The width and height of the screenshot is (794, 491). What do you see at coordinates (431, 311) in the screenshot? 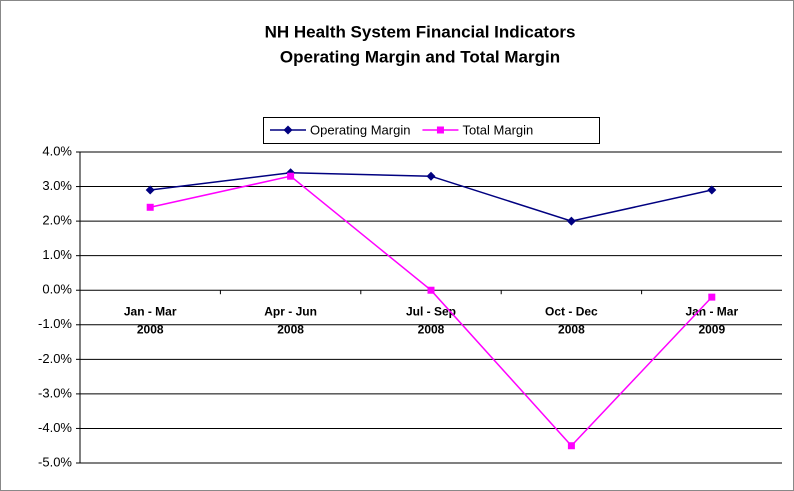
I see `x-tick-label: Jul - Sep` at bounding box center [431, 311].